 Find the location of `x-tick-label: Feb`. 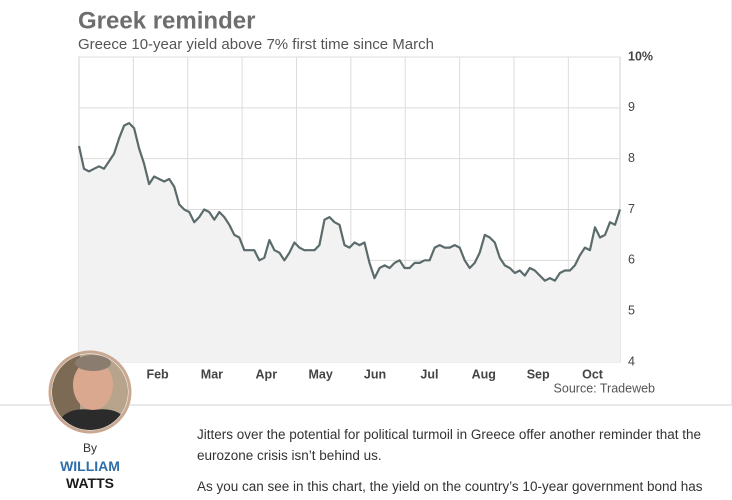

x-tick-label: Feb is located at coordinates (157, 374).